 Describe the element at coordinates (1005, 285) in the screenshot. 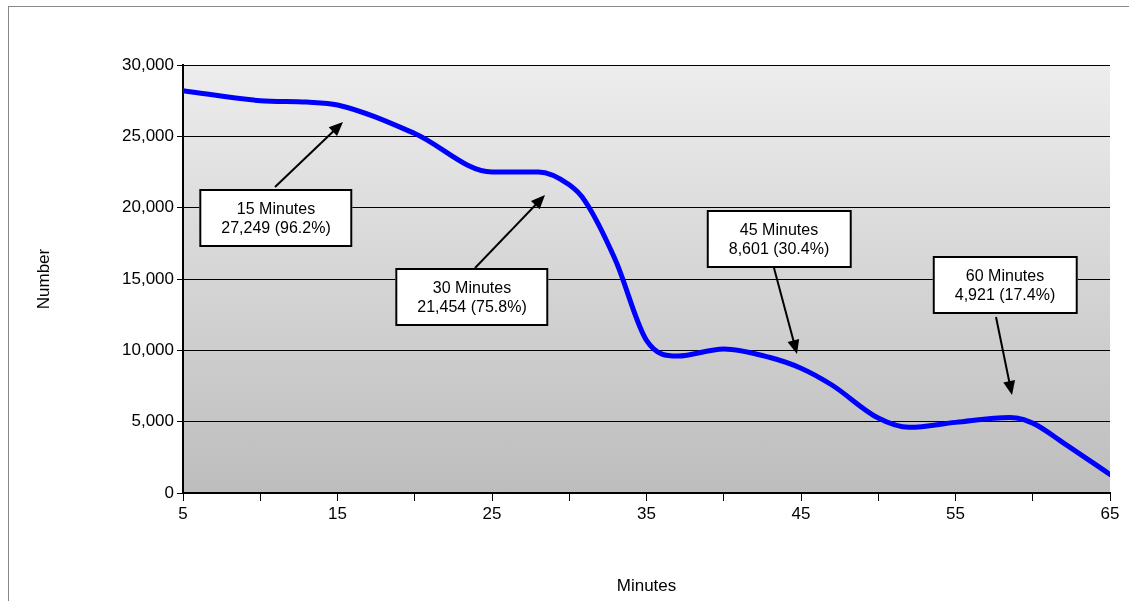

I see `annotation: 60 Minutes 4,921 (17.4%)` at that location.